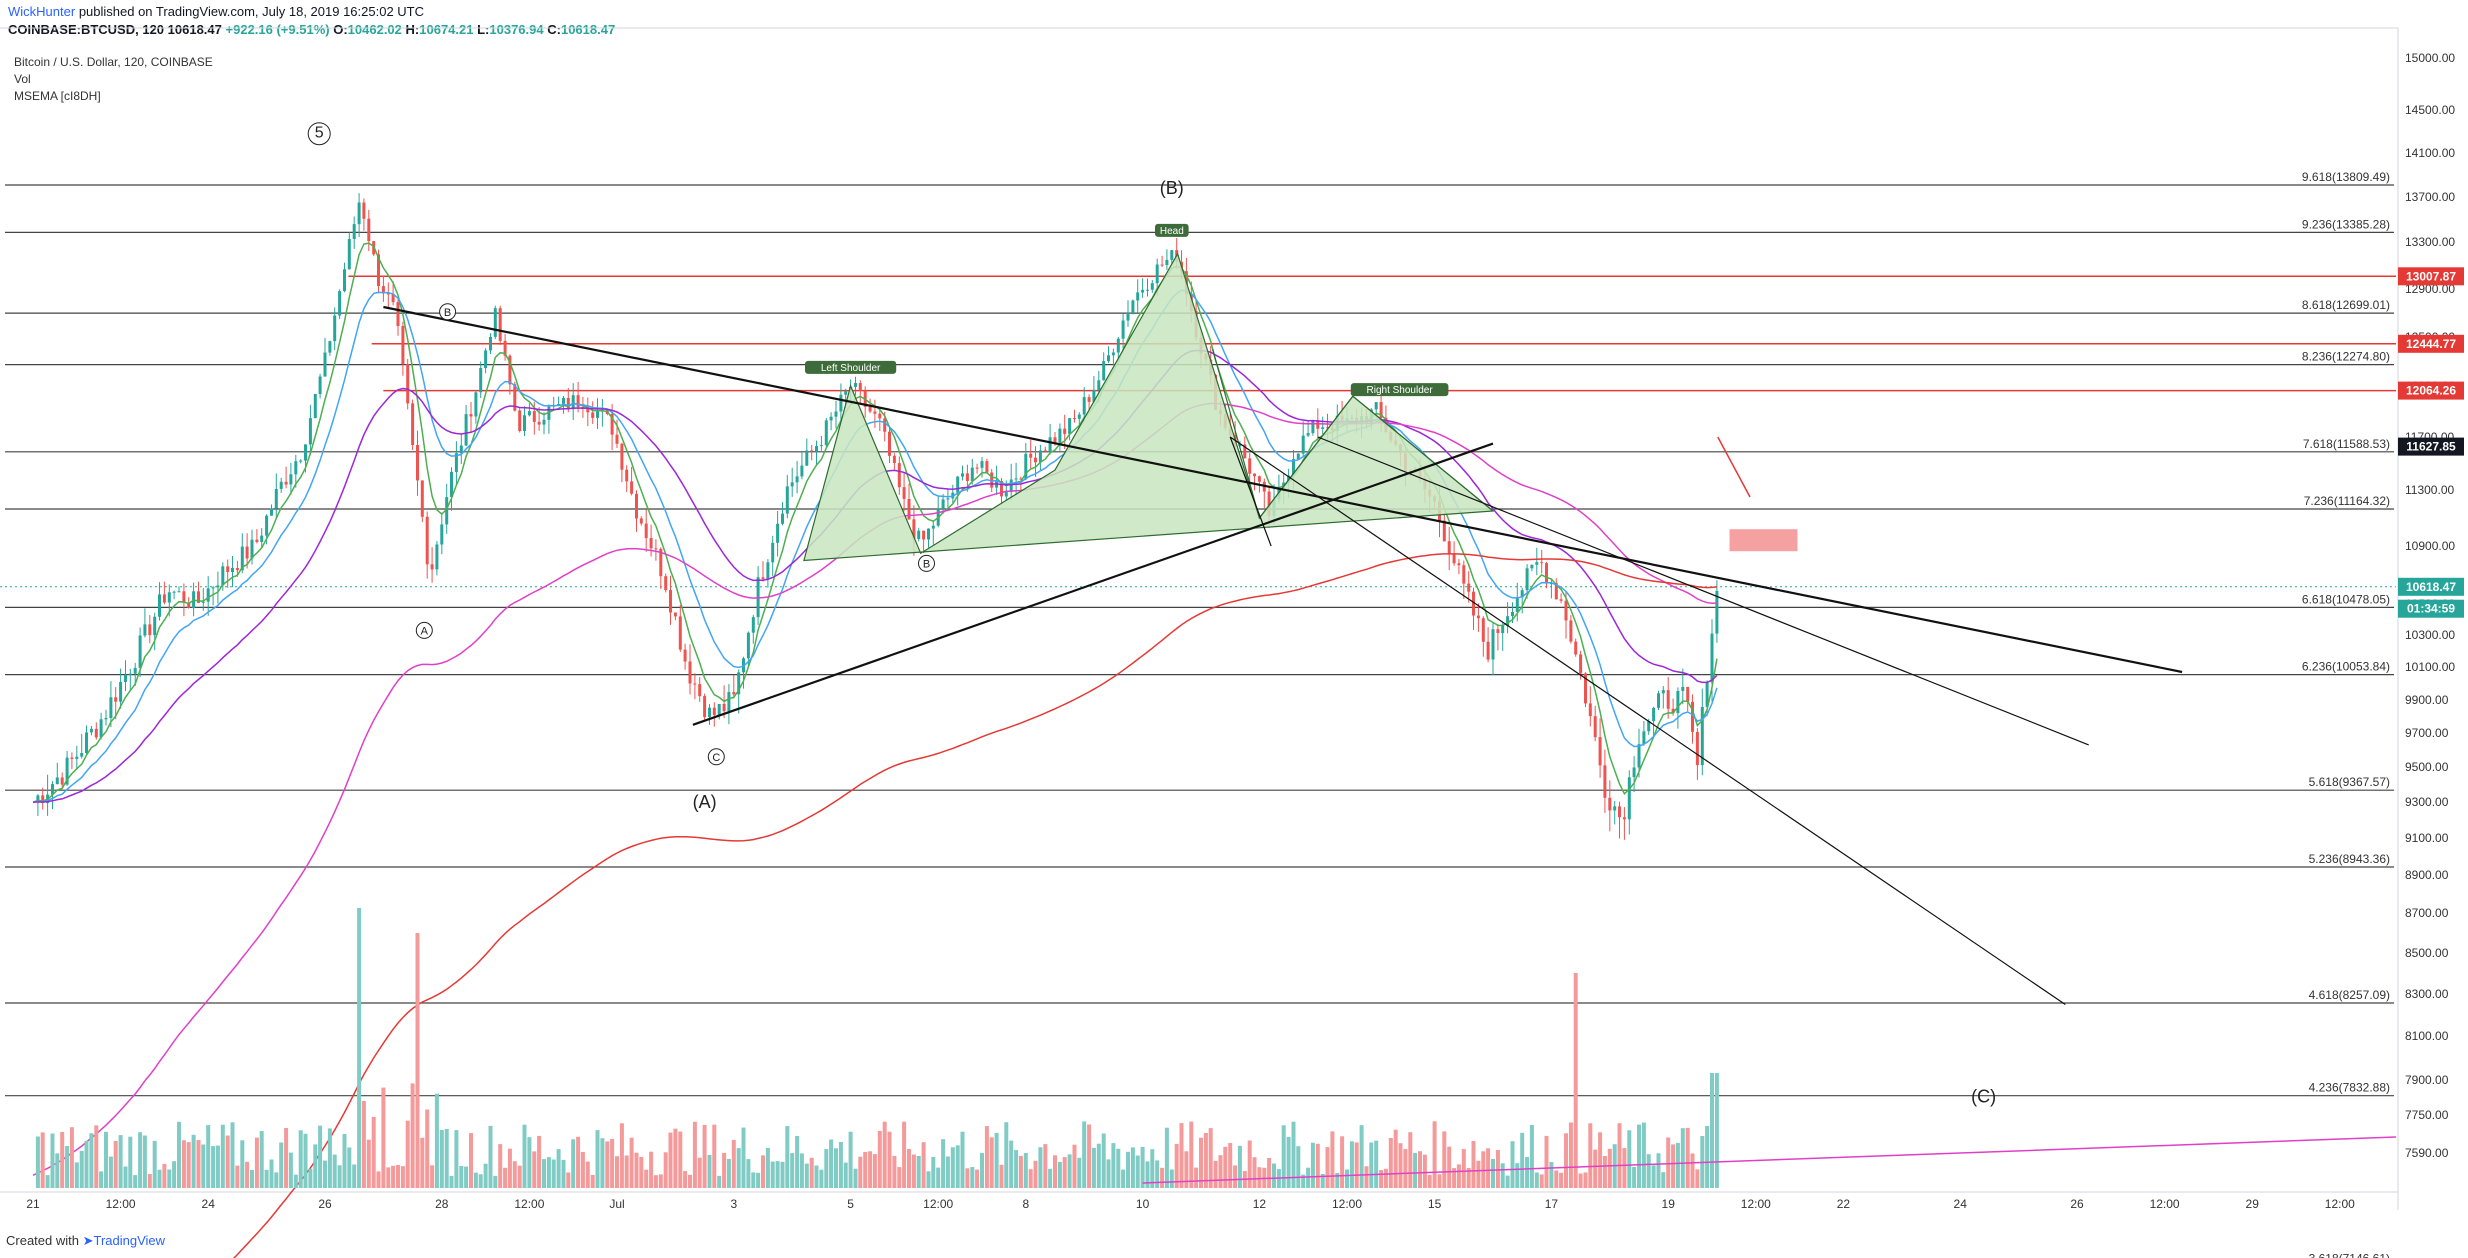 The width and height of the screenshot is (2468, 1258). What do you see at coordinates (2347, 501) in the screenshot?
I see `fib-level-label: 7.236(11164.32)` at bounding box center [2347, 501].